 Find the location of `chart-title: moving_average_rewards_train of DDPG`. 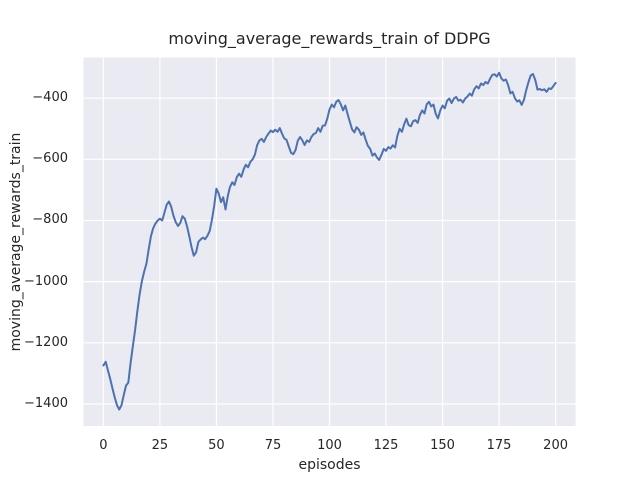

chart-title: moving_average_rewards_train of DDPG is located at coordinates (329, 38).